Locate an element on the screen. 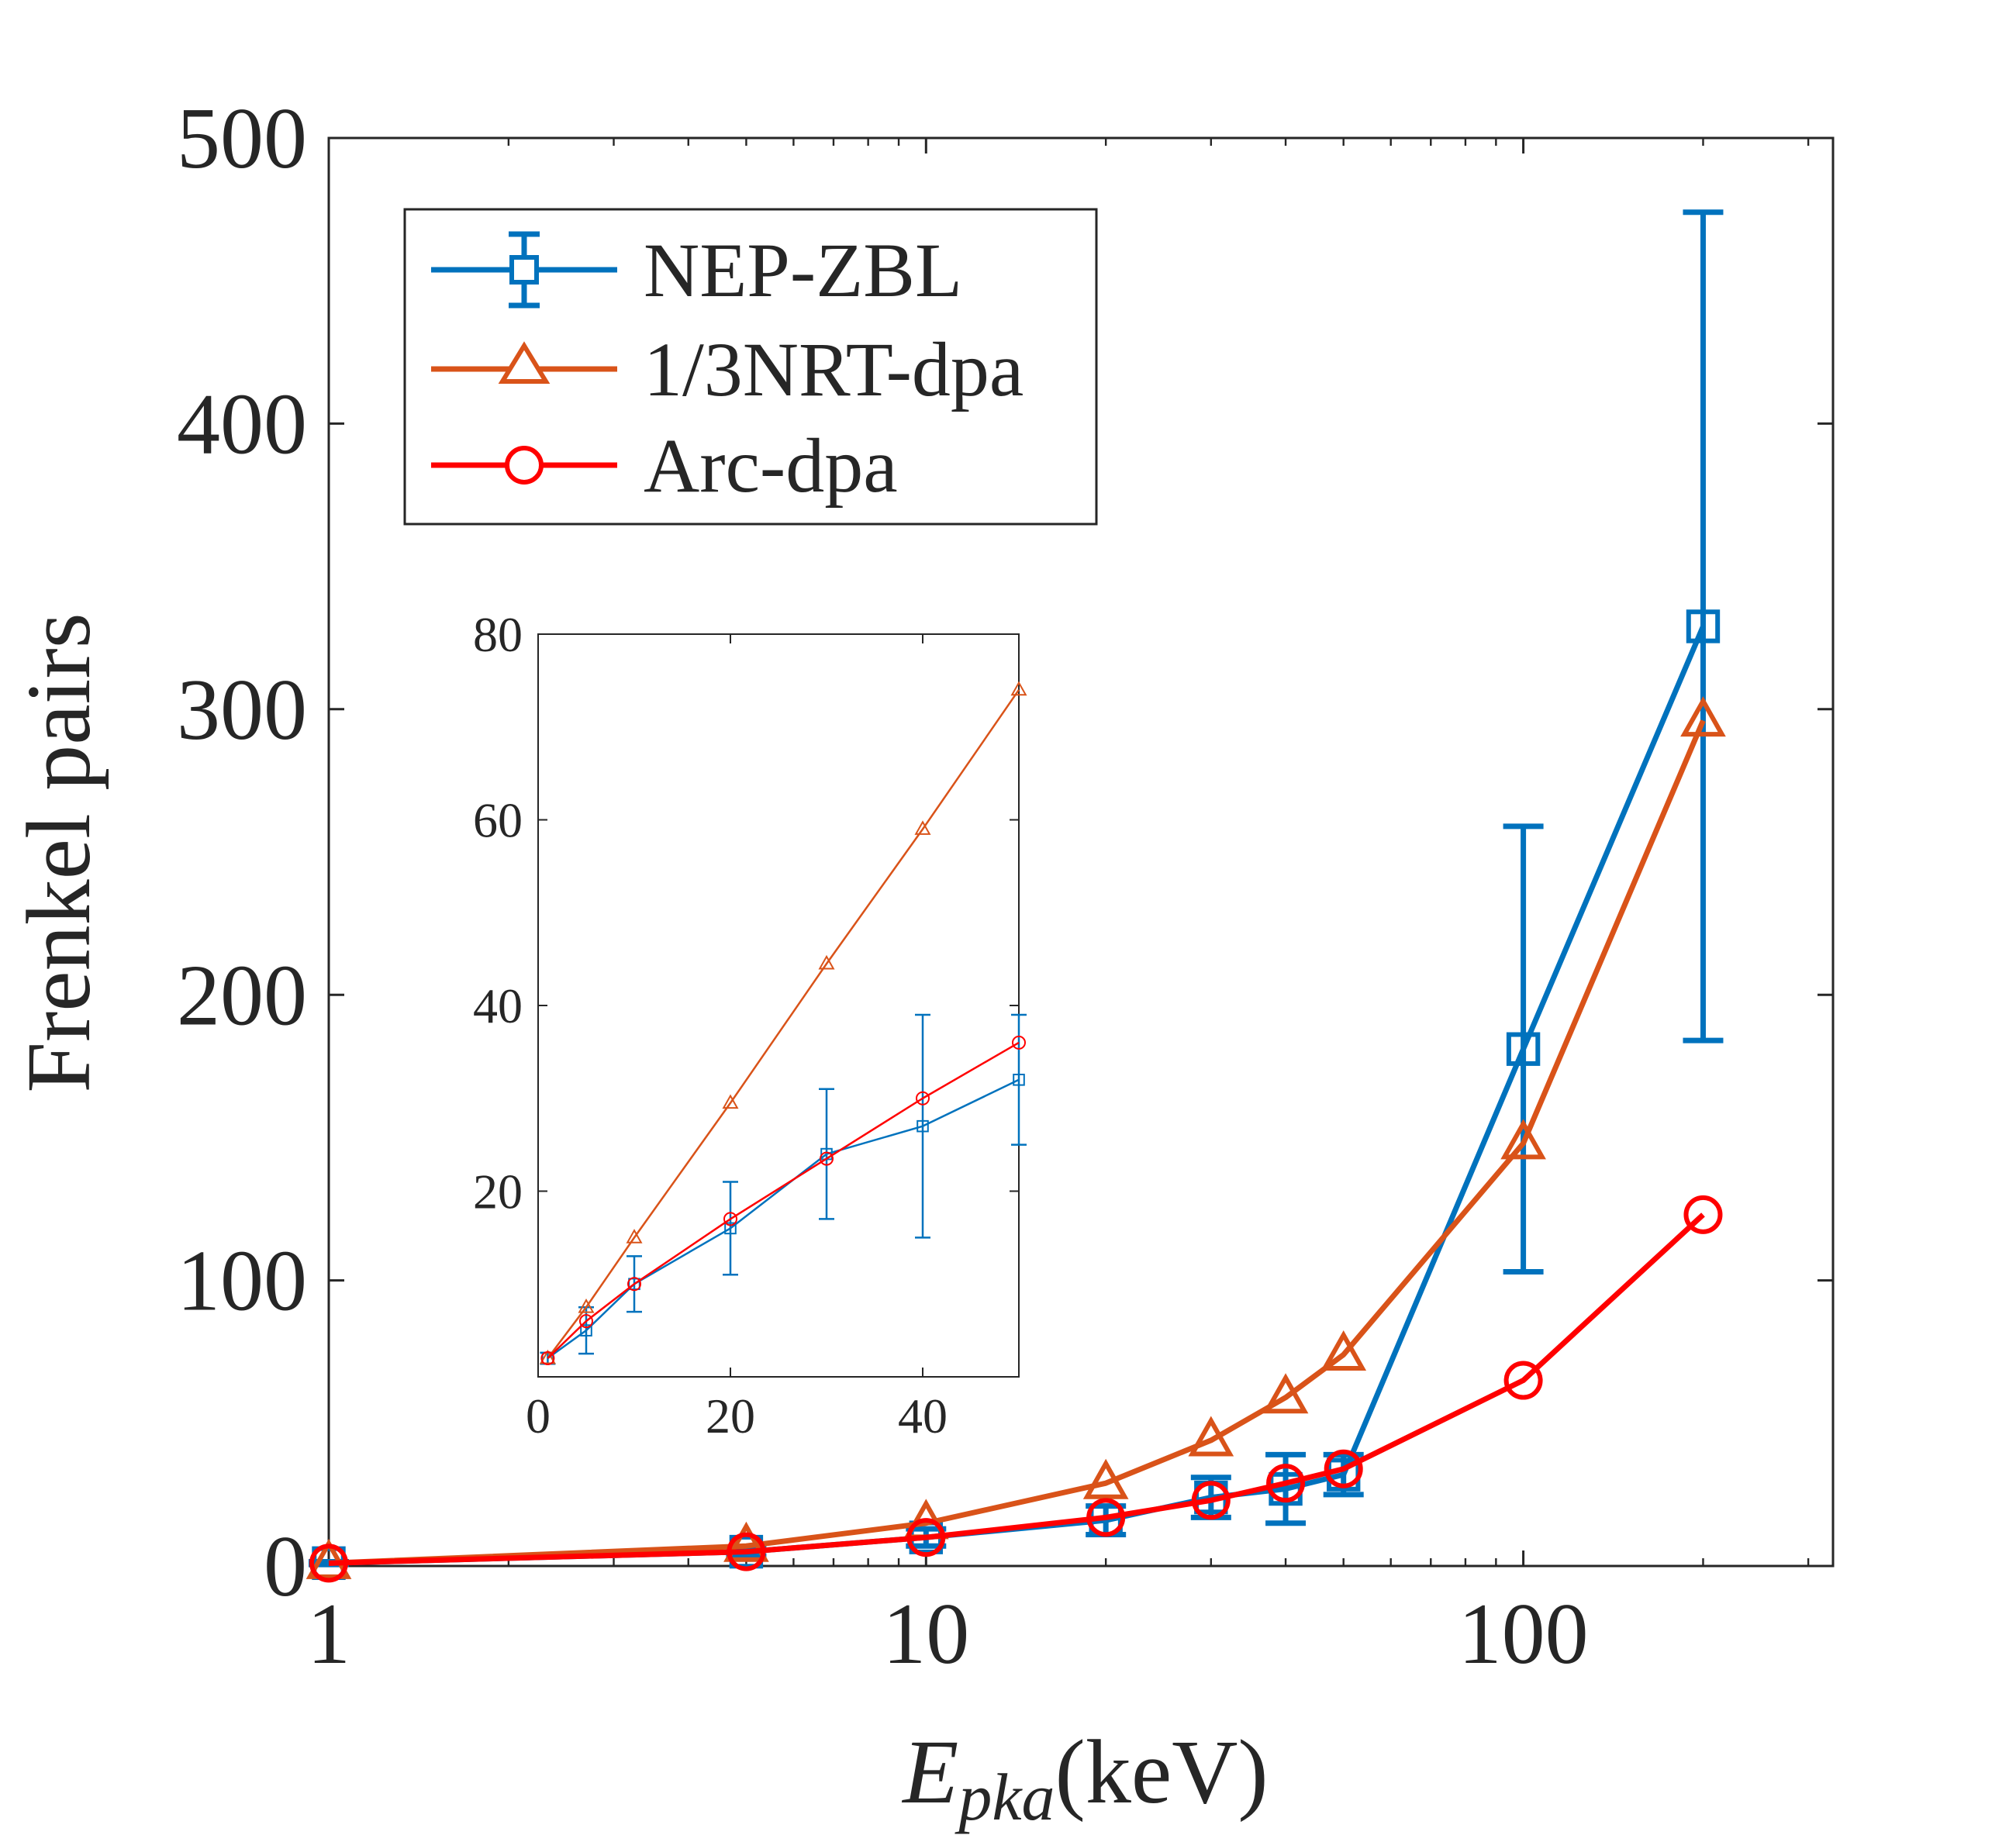 This screenshot has width=2016, height=1835. legend-entry-nrt-dpa: 1/3NRT-dpa is located at coordinates (727, 369).